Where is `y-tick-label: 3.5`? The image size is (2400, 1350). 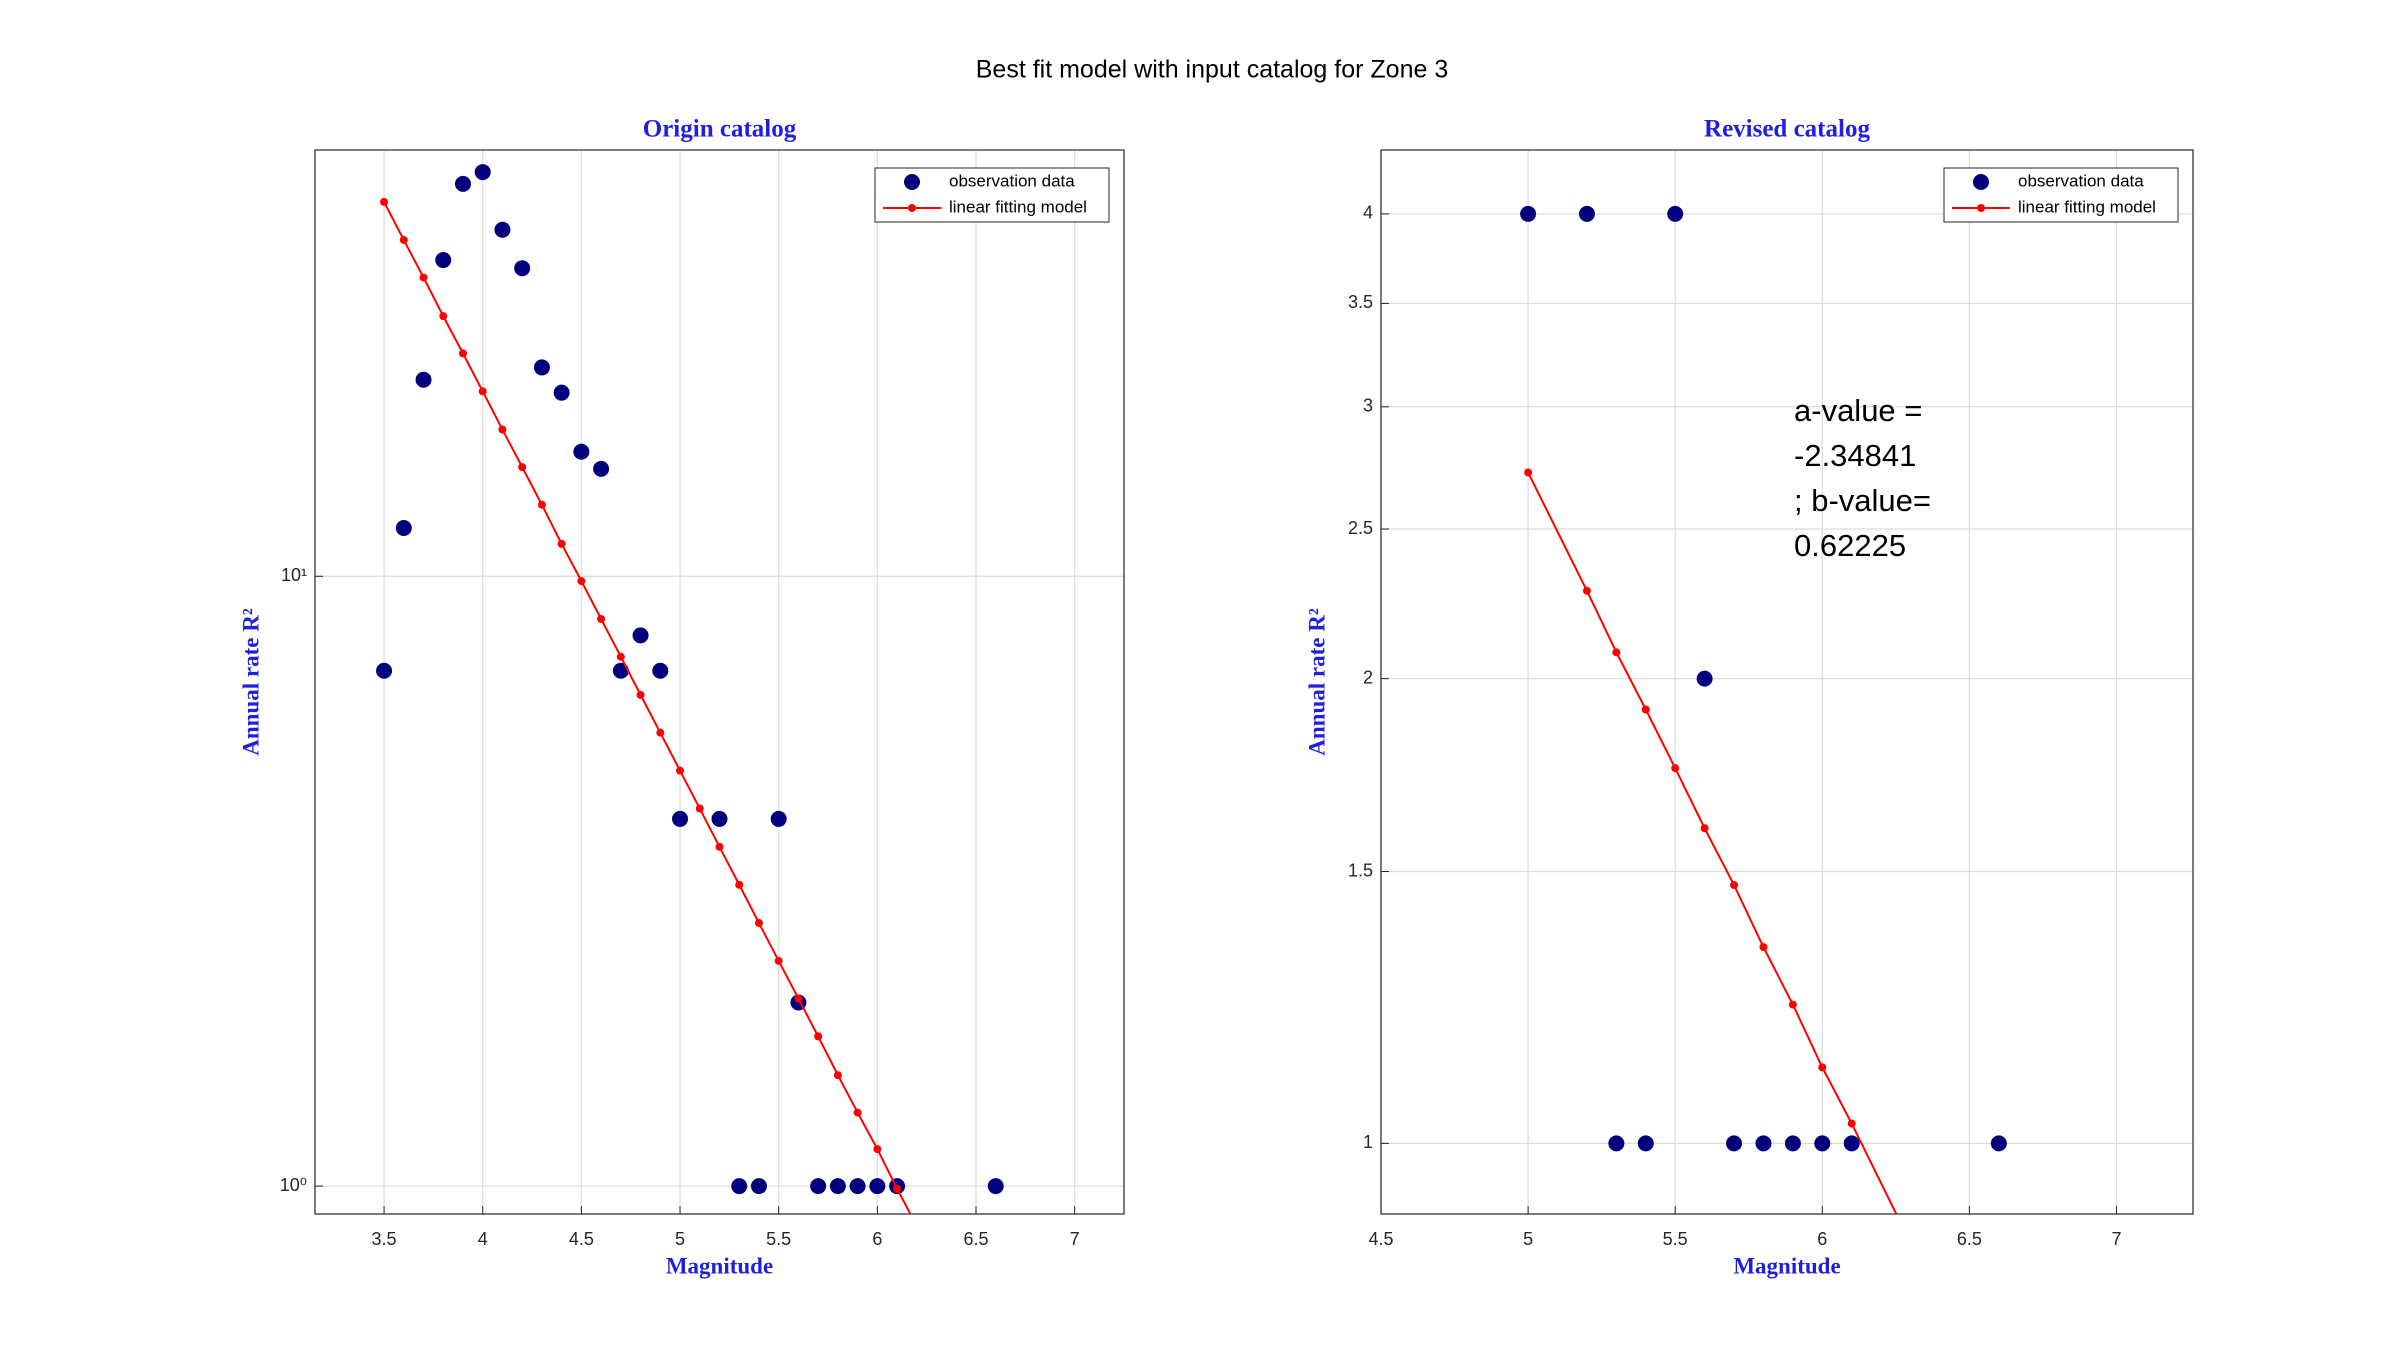
y-tick-label: 3.5 is located at coordinates (1360, 302).